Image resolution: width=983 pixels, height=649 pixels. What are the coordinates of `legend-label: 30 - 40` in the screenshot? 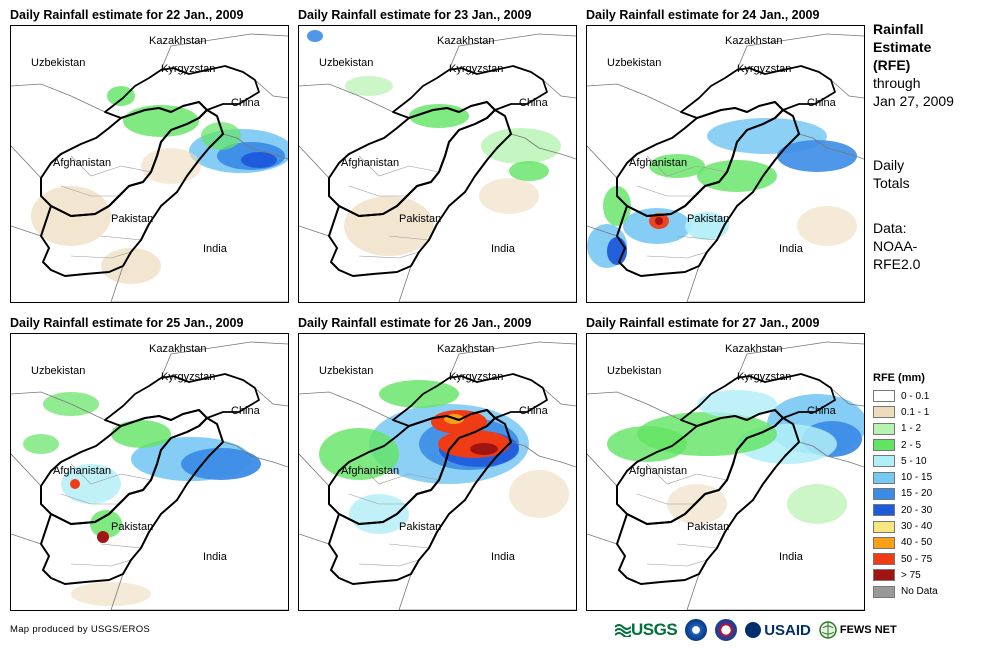 It's located at (917, 527).